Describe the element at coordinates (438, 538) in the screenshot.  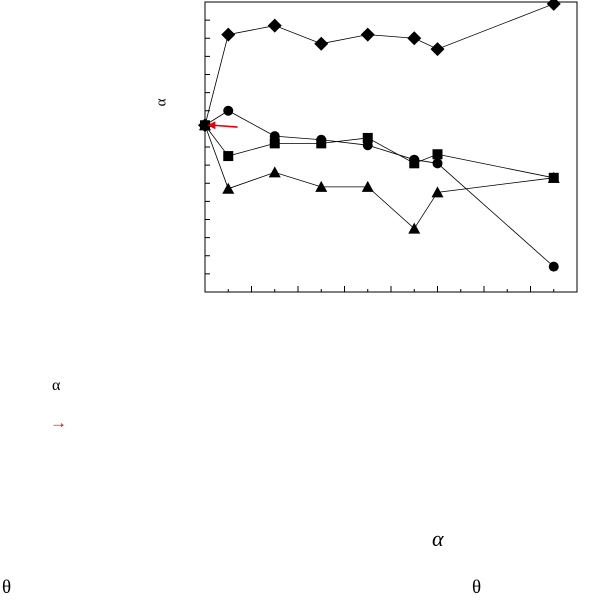
I see `alpha-italic-symbol: α` at that location.